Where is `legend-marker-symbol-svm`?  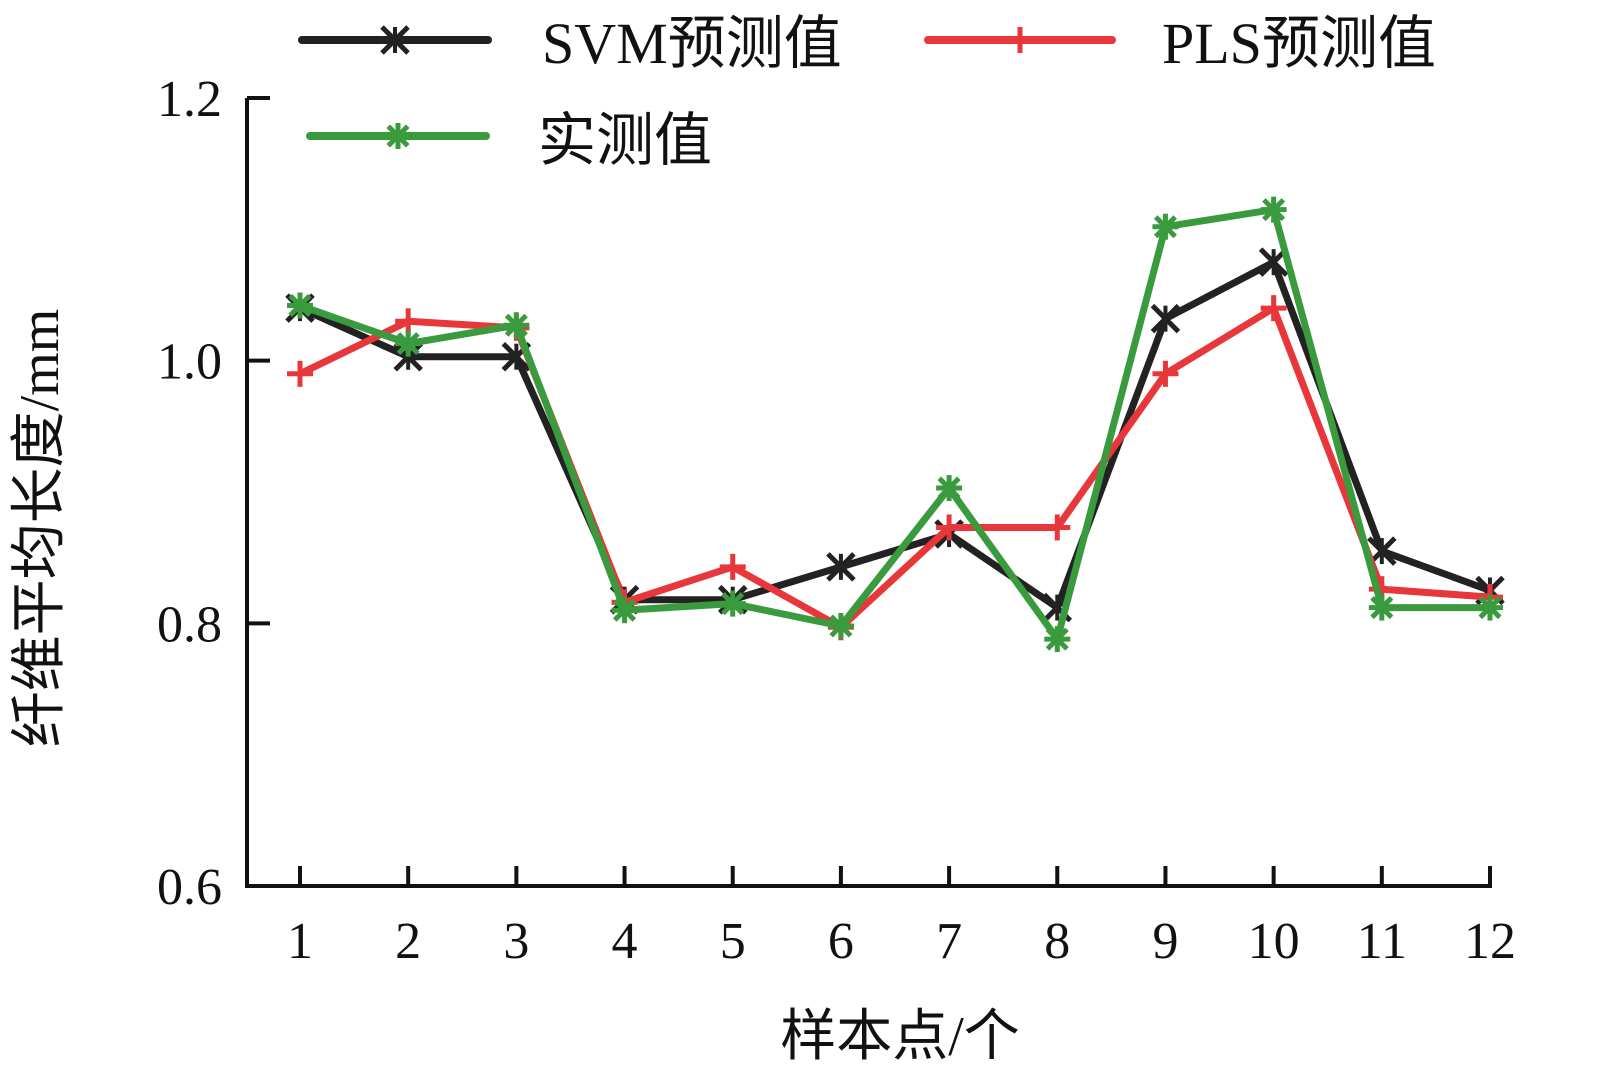
legend-marker-symbol-svm is located at coordinates (395, 40).